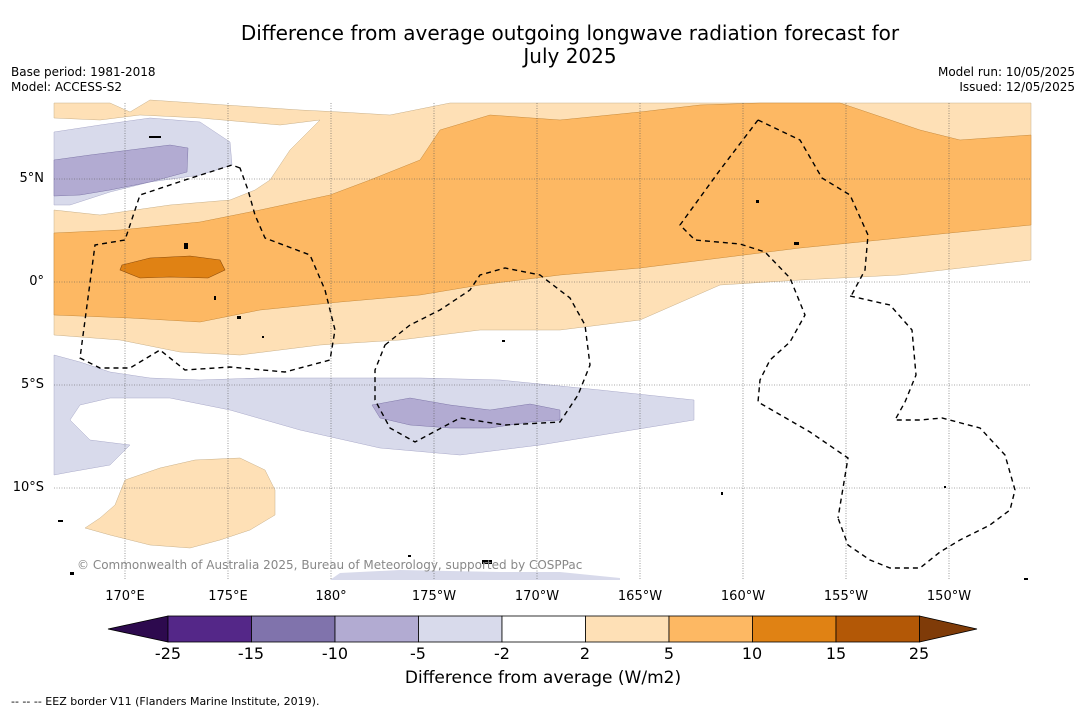 This screenshot has height=713, width=1085. I want to click on meta-right: Model run: 10/05/2025 Issued: 12/05/2025, so click(1006, 80).